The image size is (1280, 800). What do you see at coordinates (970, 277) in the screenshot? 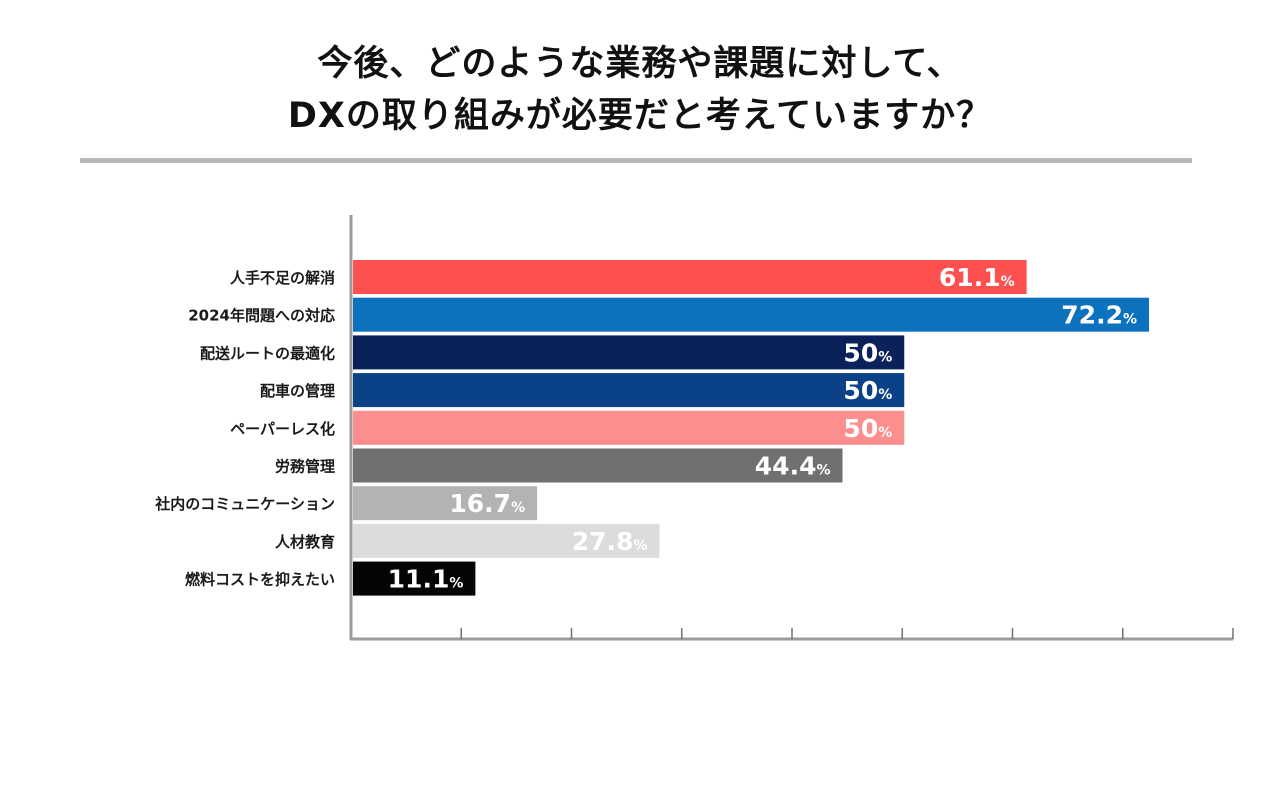
I see `data-label-value: 61.1` at bounding box center [970, 277].